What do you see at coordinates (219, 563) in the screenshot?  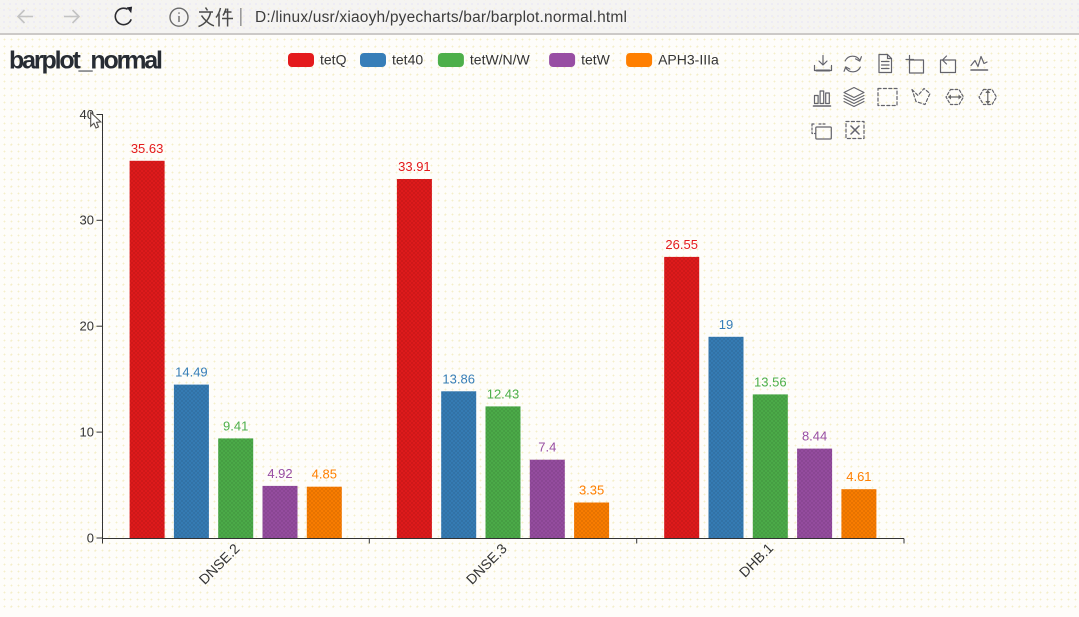 I see `svg-text: DNSE.2` at bounding box center [219, 563].